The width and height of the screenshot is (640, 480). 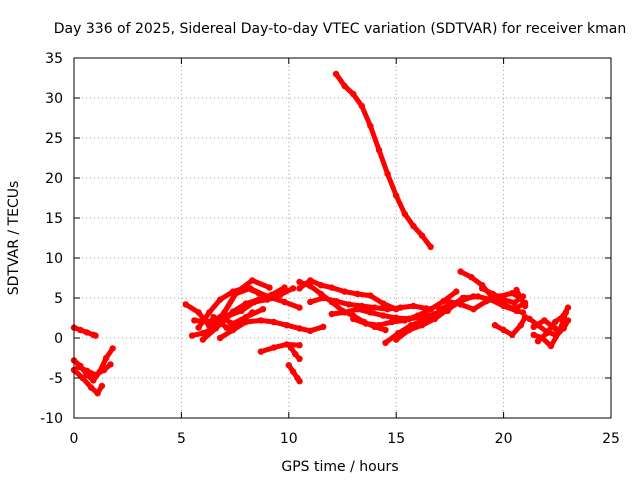 I want to click on y-tick-label: -5, so click(x=56, y=379).